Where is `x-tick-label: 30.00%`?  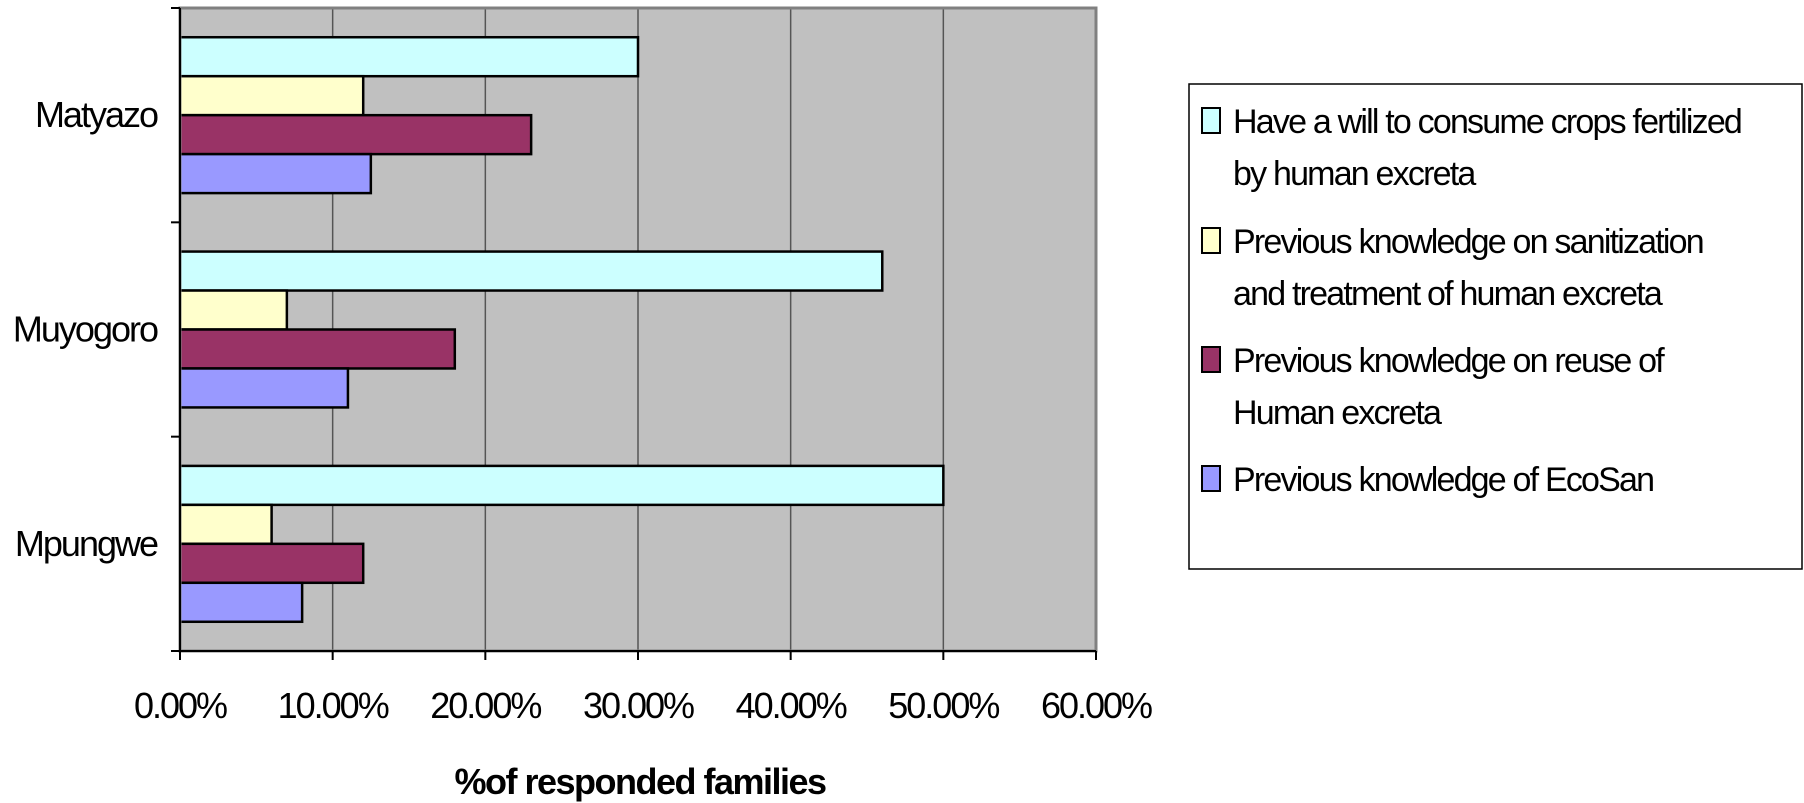
x-tick-label: 30.00% is located at coordinates (638, 705).